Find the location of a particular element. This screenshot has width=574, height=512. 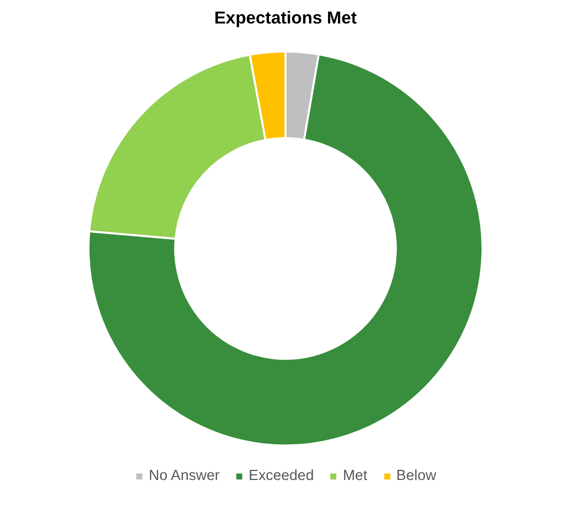

legend-label: Below is located at coordinates (416, 476).